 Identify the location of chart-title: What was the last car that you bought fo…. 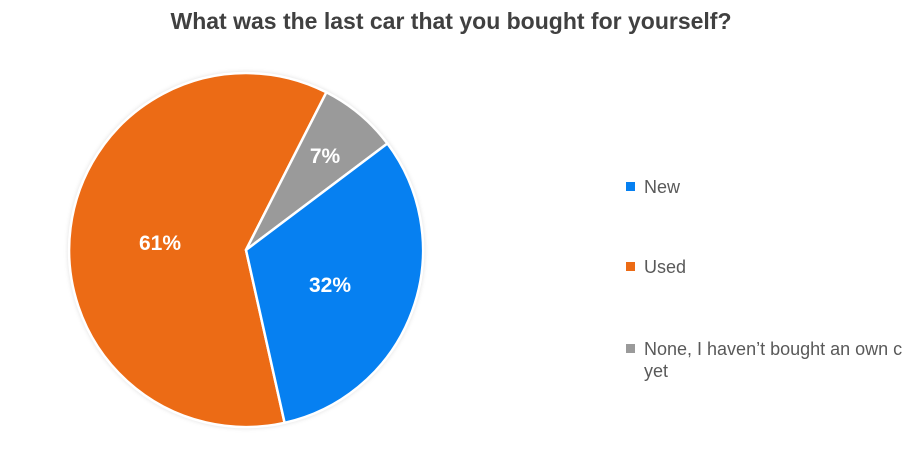
(451, 21).